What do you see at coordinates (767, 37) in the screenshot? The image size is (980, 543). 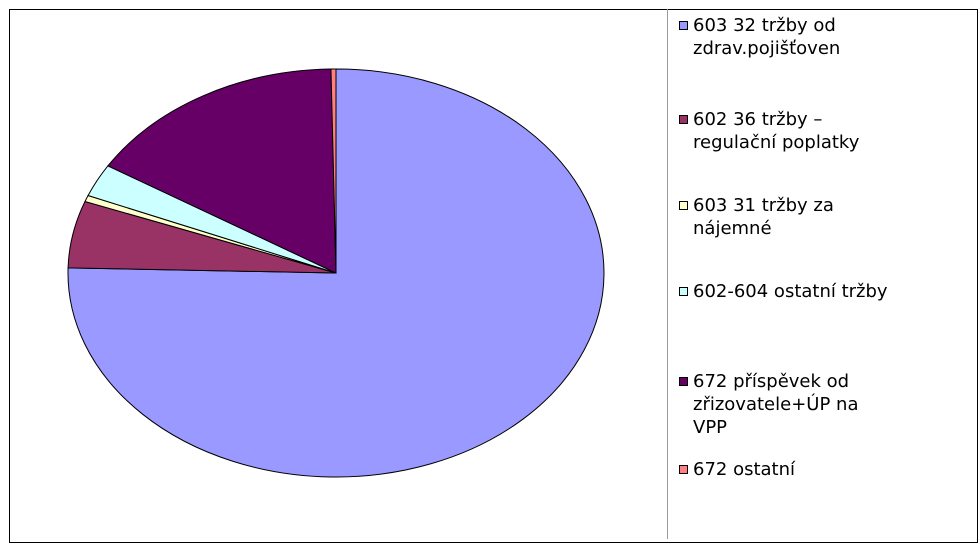 I see `legend-label-0: 603 32 tržby od zdrav.pojišťoven` at bounding box center [767, 37].